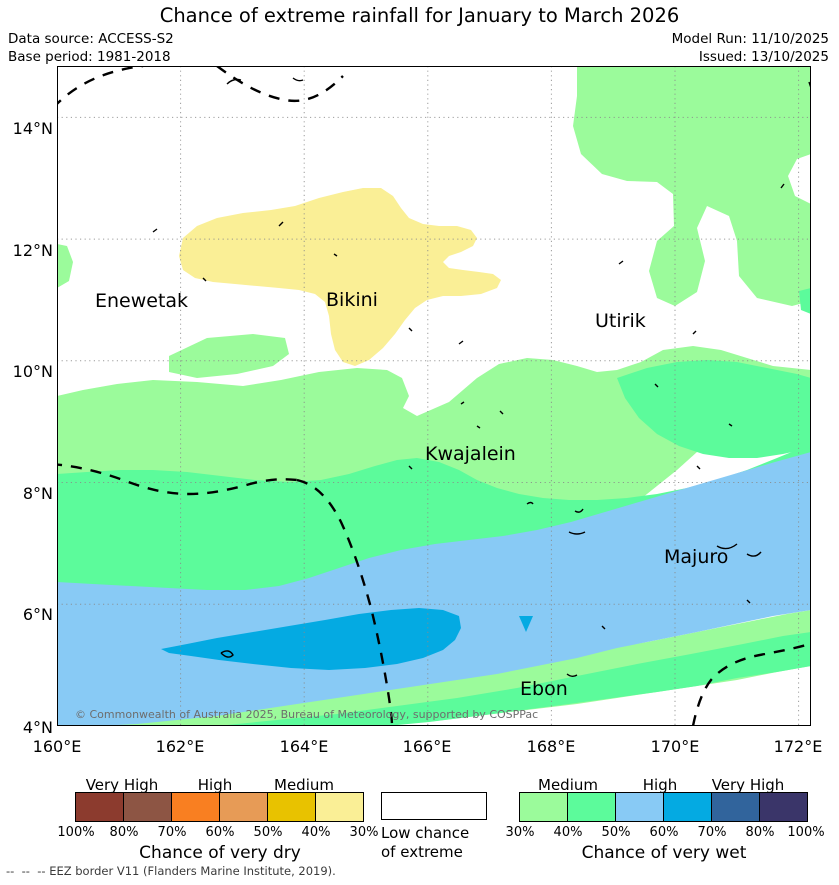 Image resolution: width=839 pixels, height=885 pixels. What do you see at coordinates (806, 832) in the screenshot?
I see `wet-tick-100: 100%` at bounding box center [806, 832].